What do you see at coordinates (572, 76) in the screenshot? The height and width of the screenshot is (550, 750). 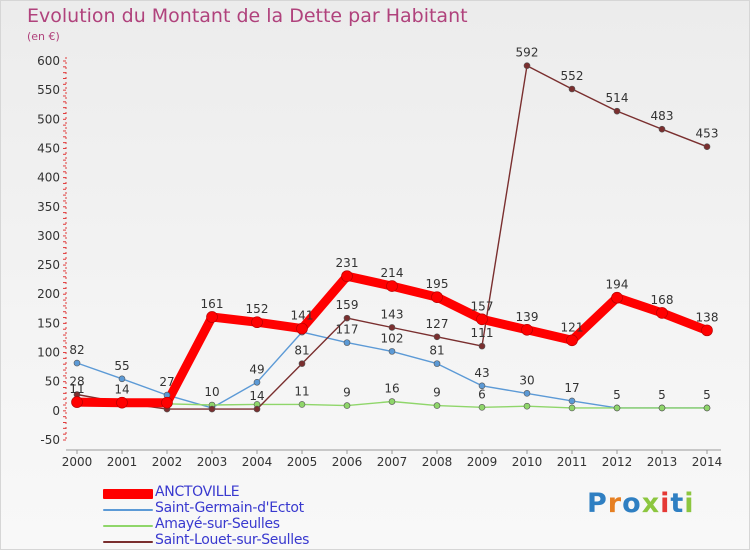 I see `data-label: 552` at bounding box center [572, 76].